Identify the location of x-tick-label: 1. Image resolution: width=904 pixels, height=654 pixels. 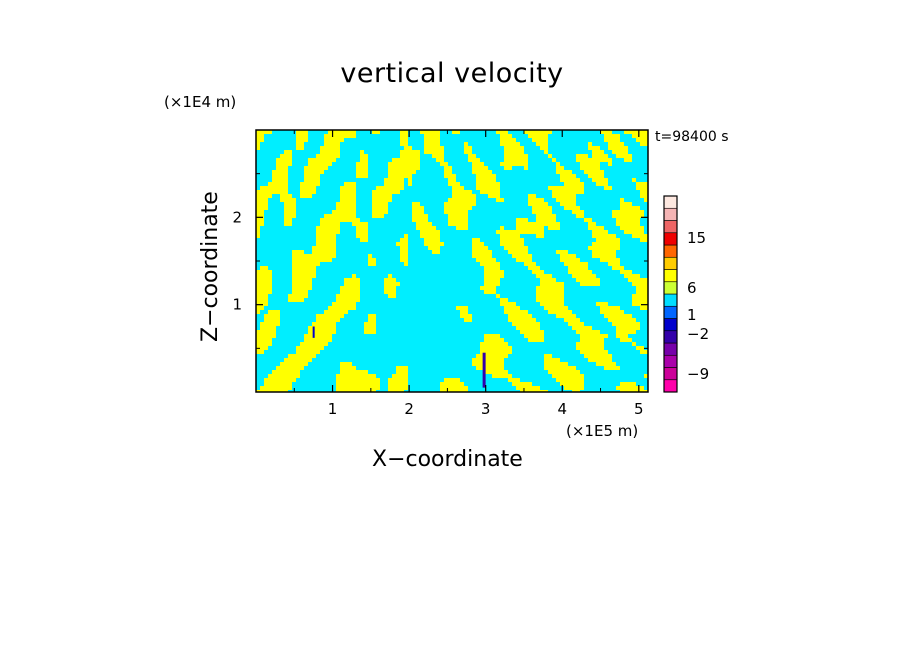
(333, 409).